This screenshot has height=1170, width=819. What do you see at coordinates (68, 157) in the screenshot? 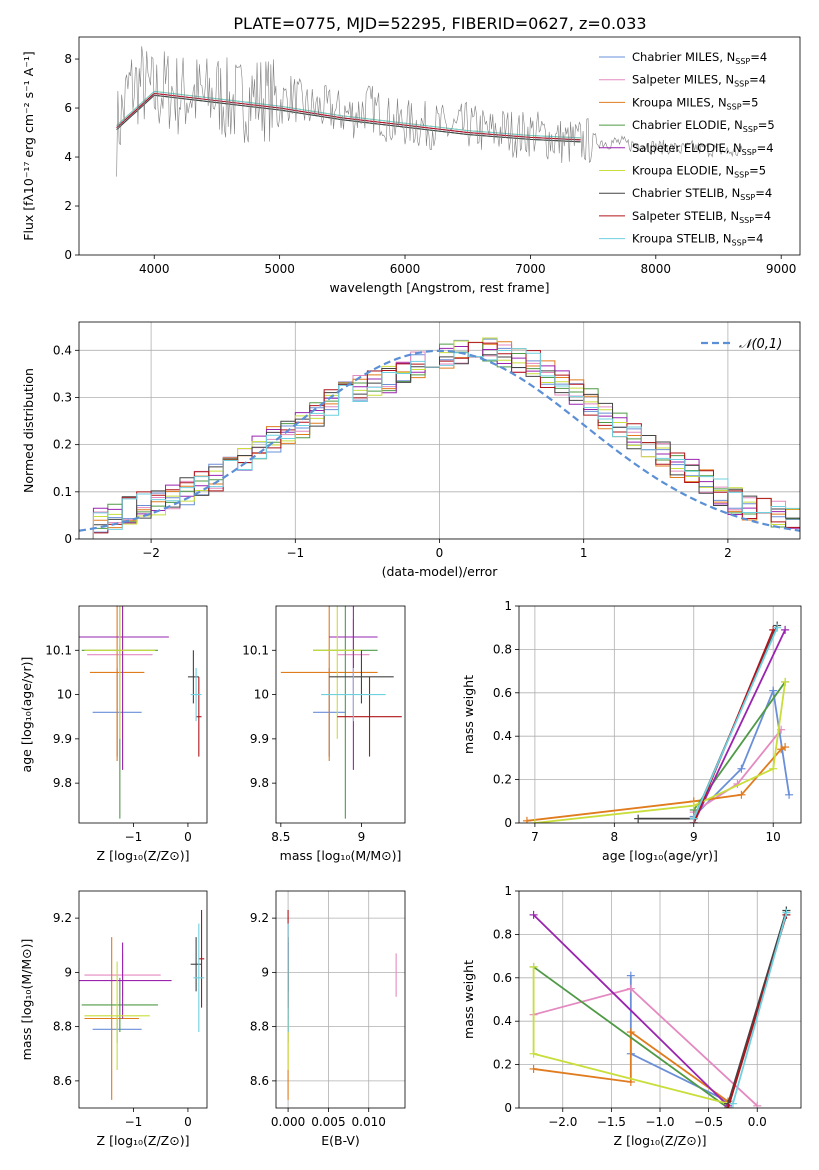
I see `y-tick-label: 4` at bounding box center [68, 157].